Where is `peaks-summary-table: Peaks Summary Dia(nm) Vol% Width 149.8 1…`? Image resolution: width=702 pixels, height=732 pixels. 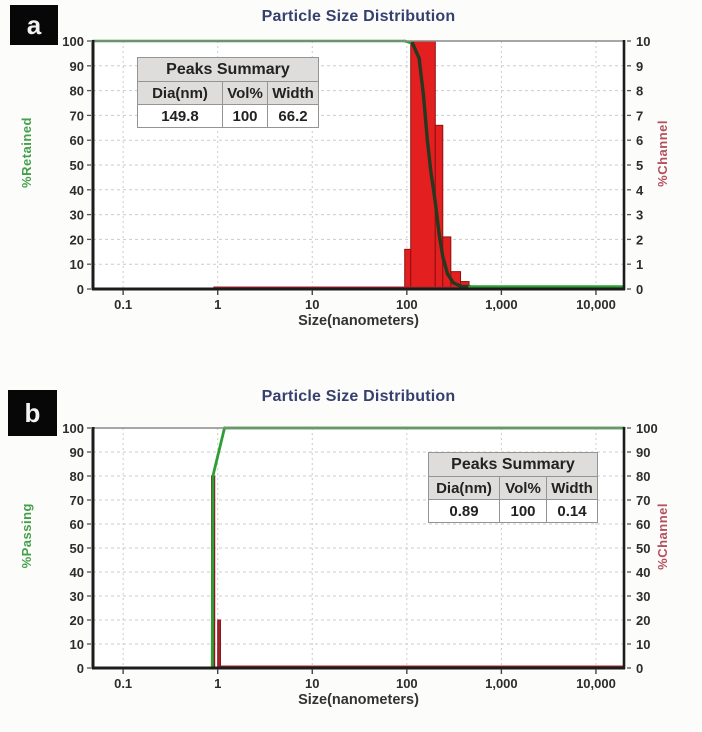 peaks-summary-table: Peaks Summary Dia(nm) Vol% Width 149.8 1… is located at coordinates (228, 92).